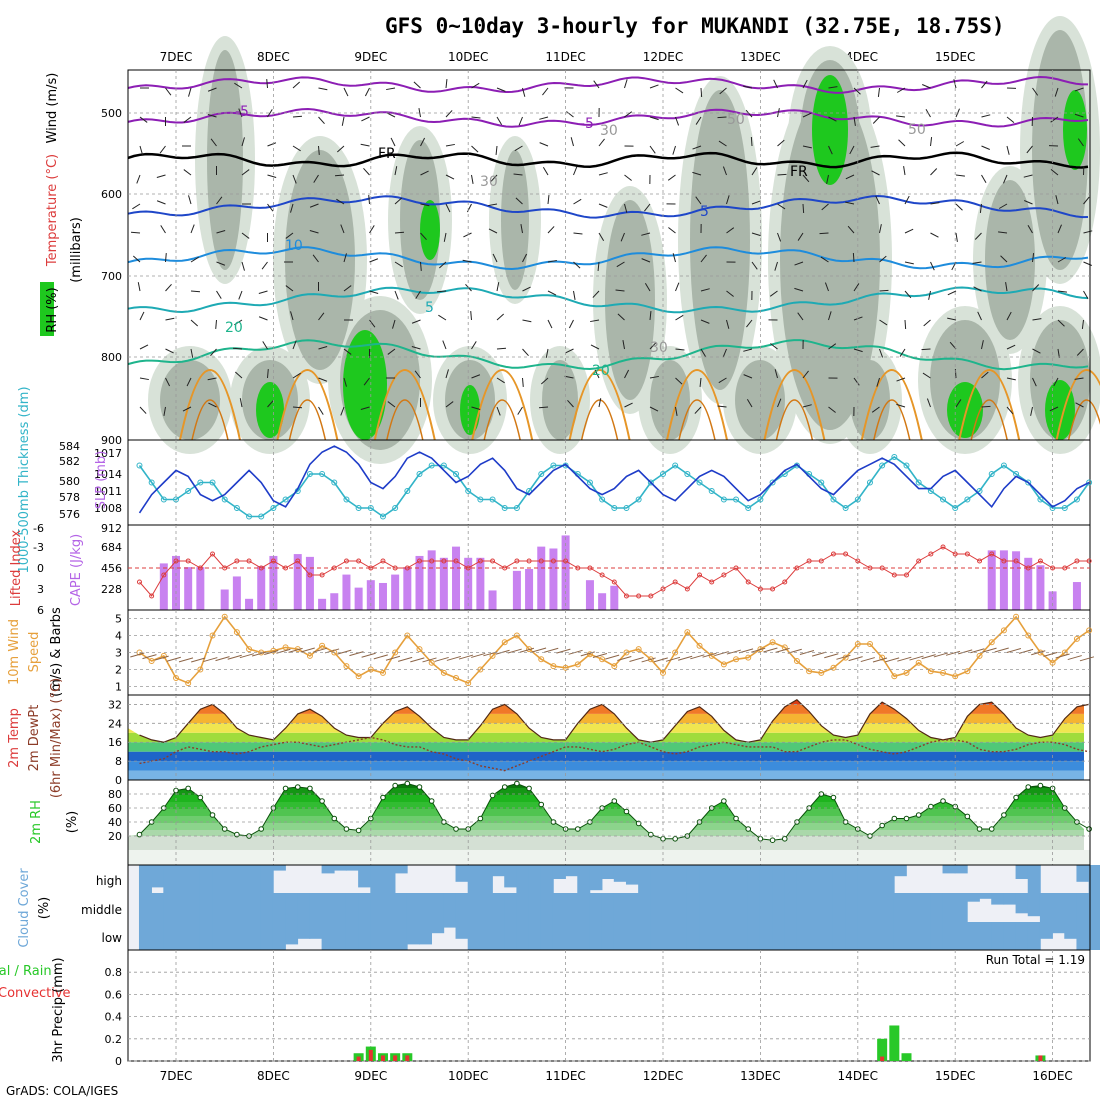 This screenshot has height=1100, width=1100. I want to click on ylabel-convective: Convective, so click(35, 993).